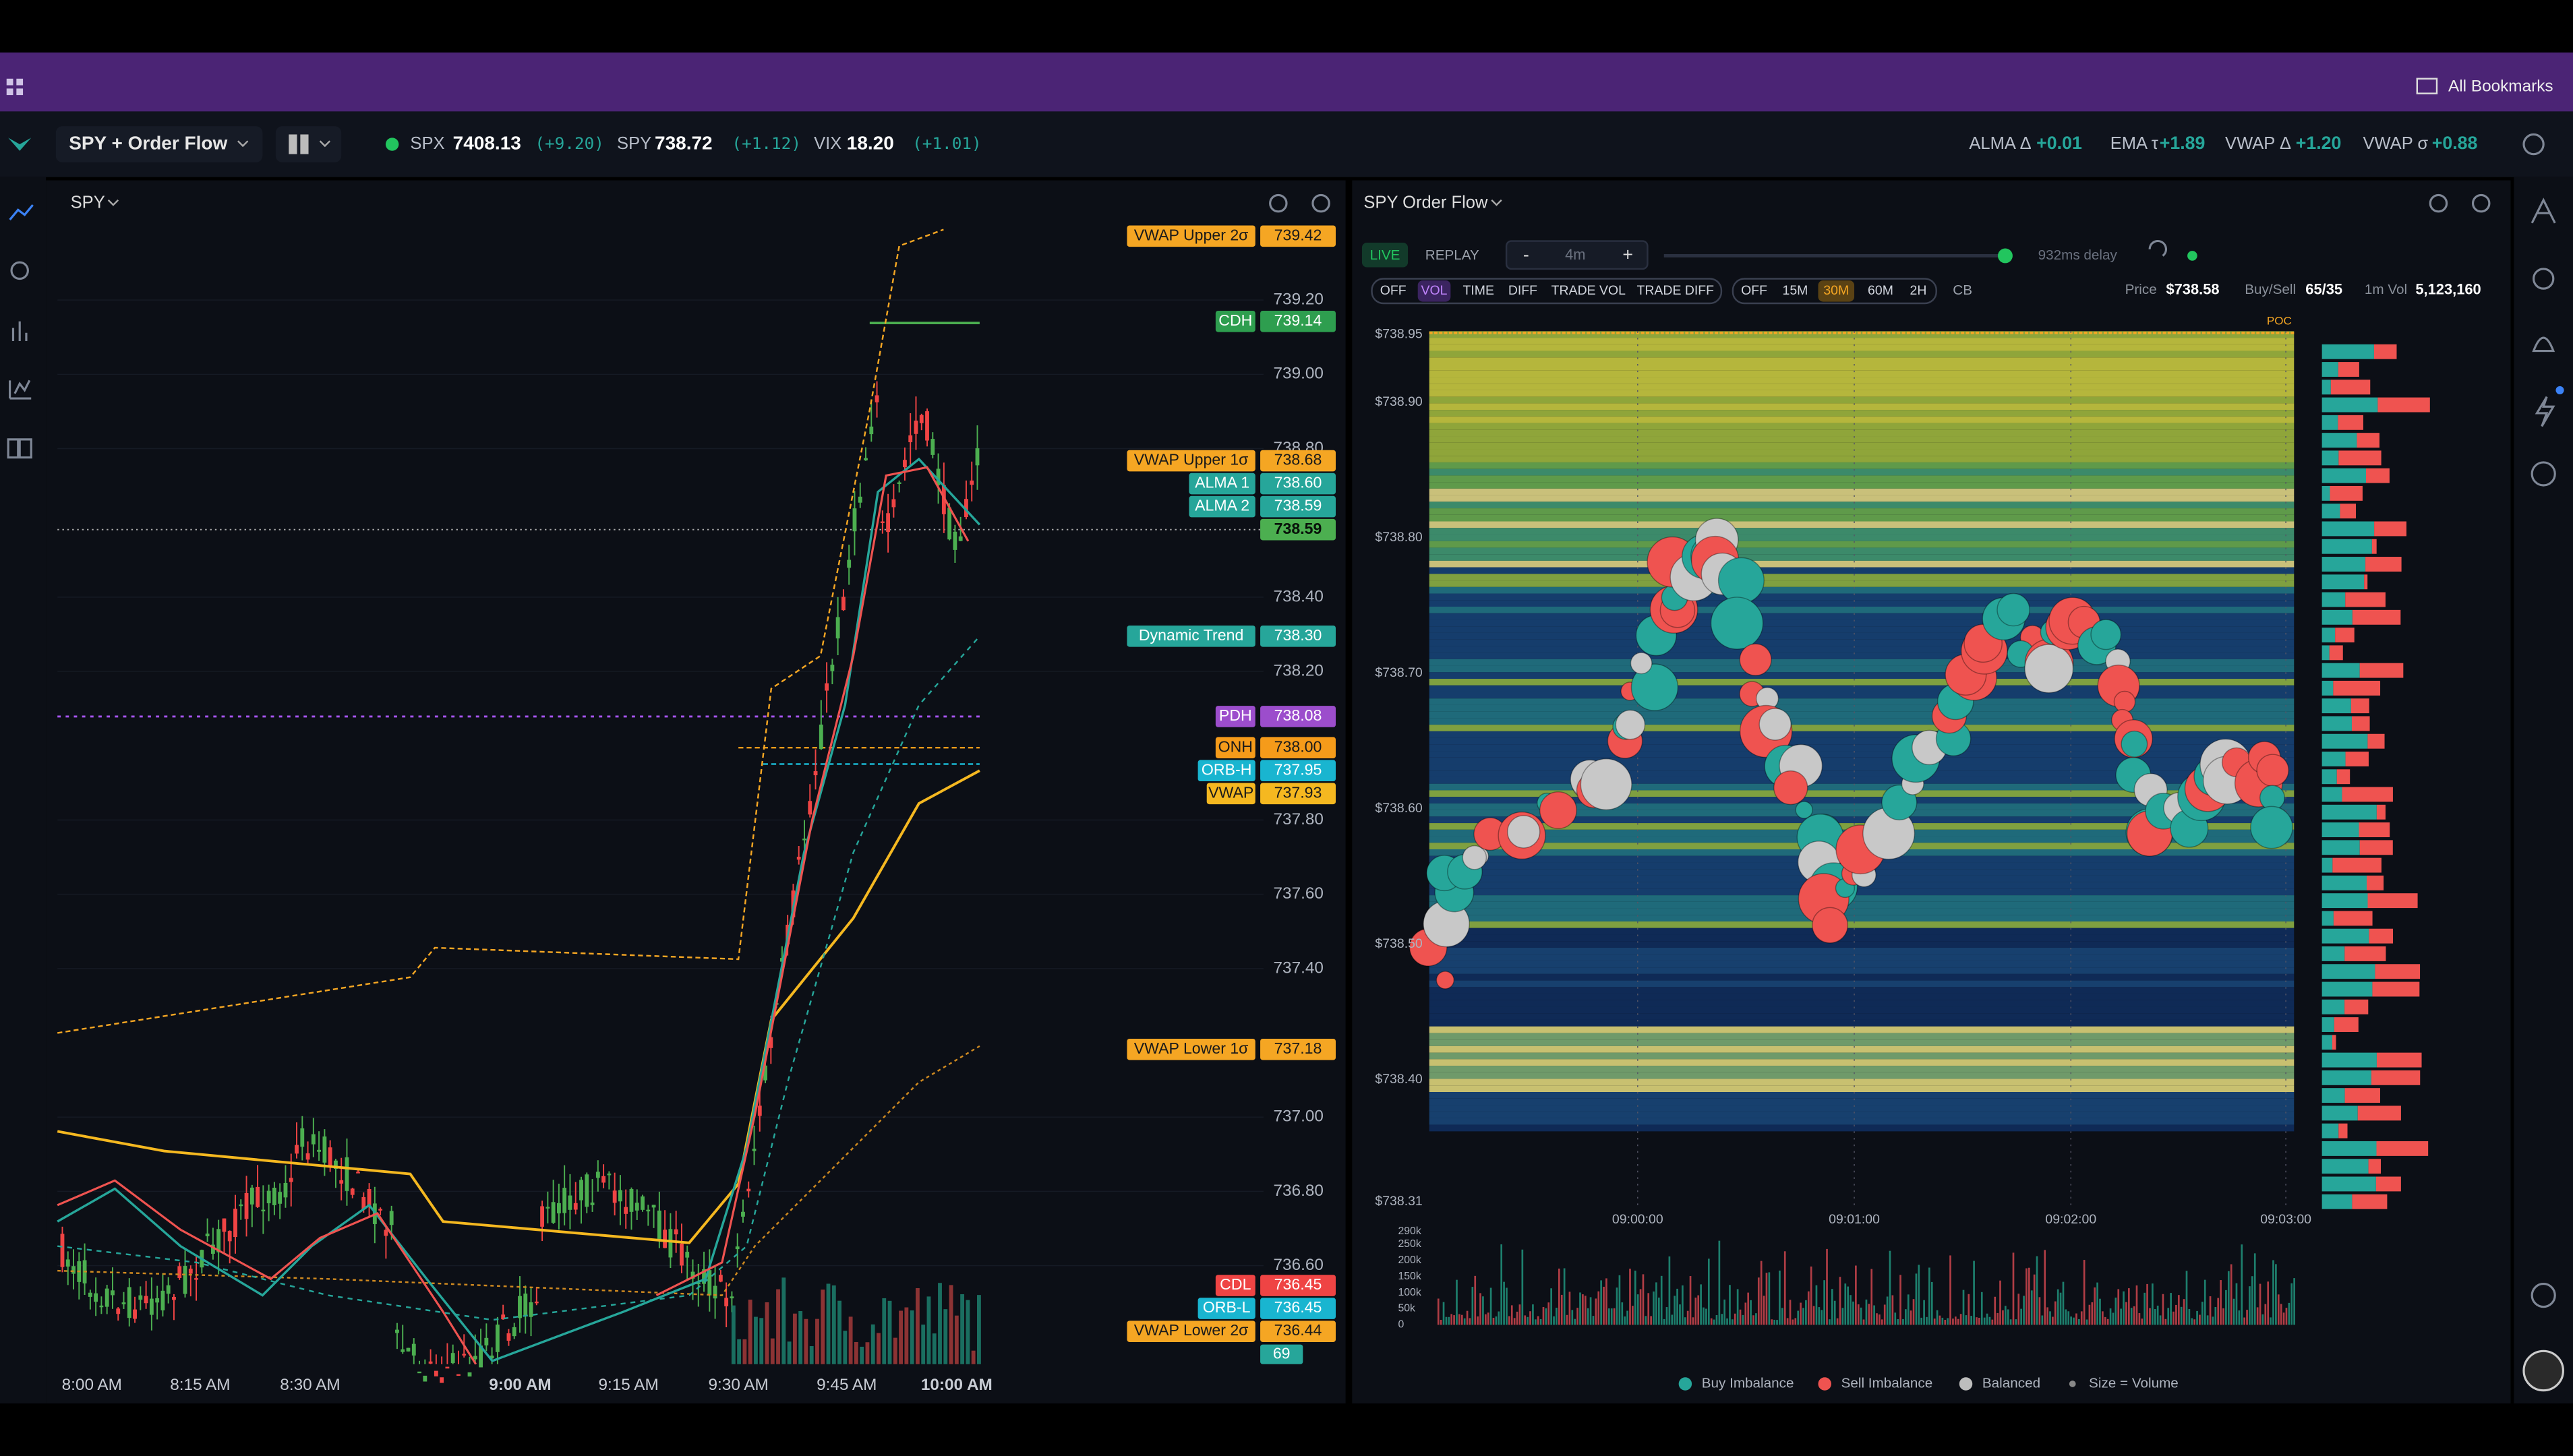  I want to click on active-filter, so click(1434, 291).